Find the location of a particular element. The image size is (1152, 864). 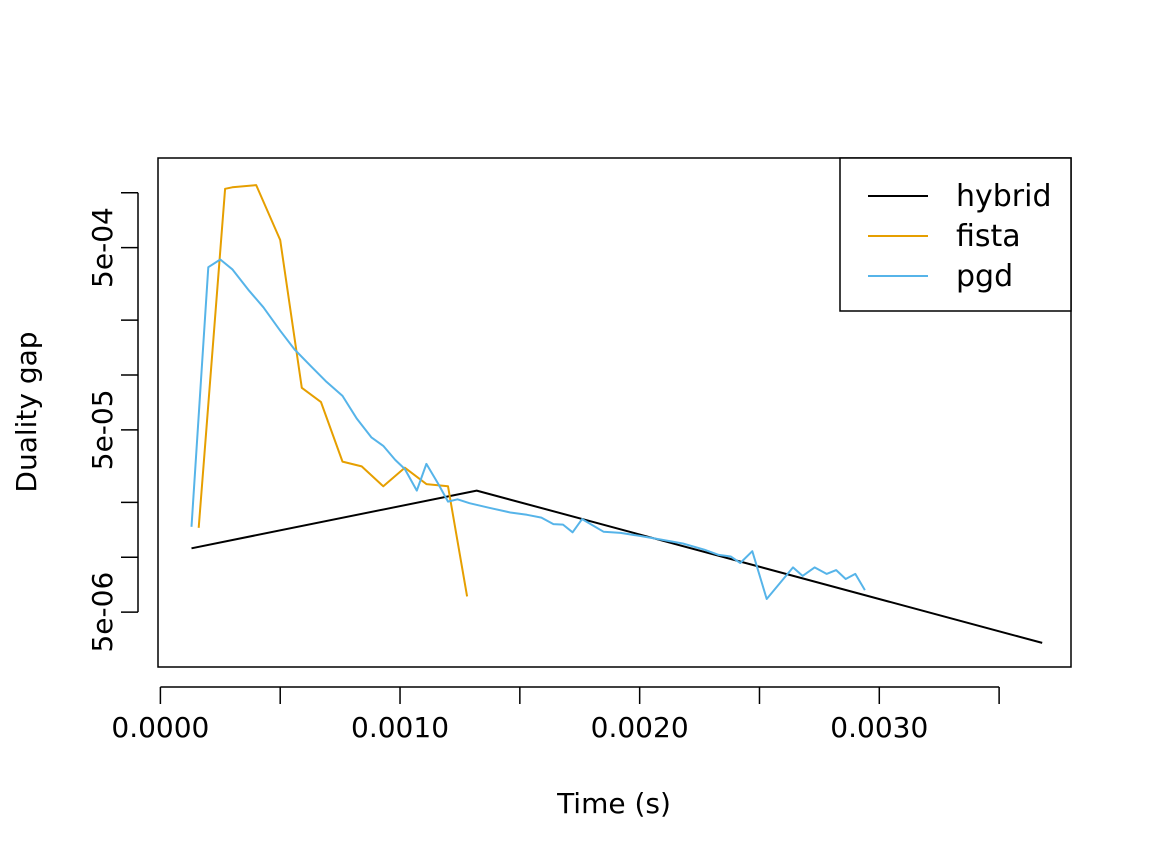

y-axis-title: Duality gap is located at coordinates (26, 411).